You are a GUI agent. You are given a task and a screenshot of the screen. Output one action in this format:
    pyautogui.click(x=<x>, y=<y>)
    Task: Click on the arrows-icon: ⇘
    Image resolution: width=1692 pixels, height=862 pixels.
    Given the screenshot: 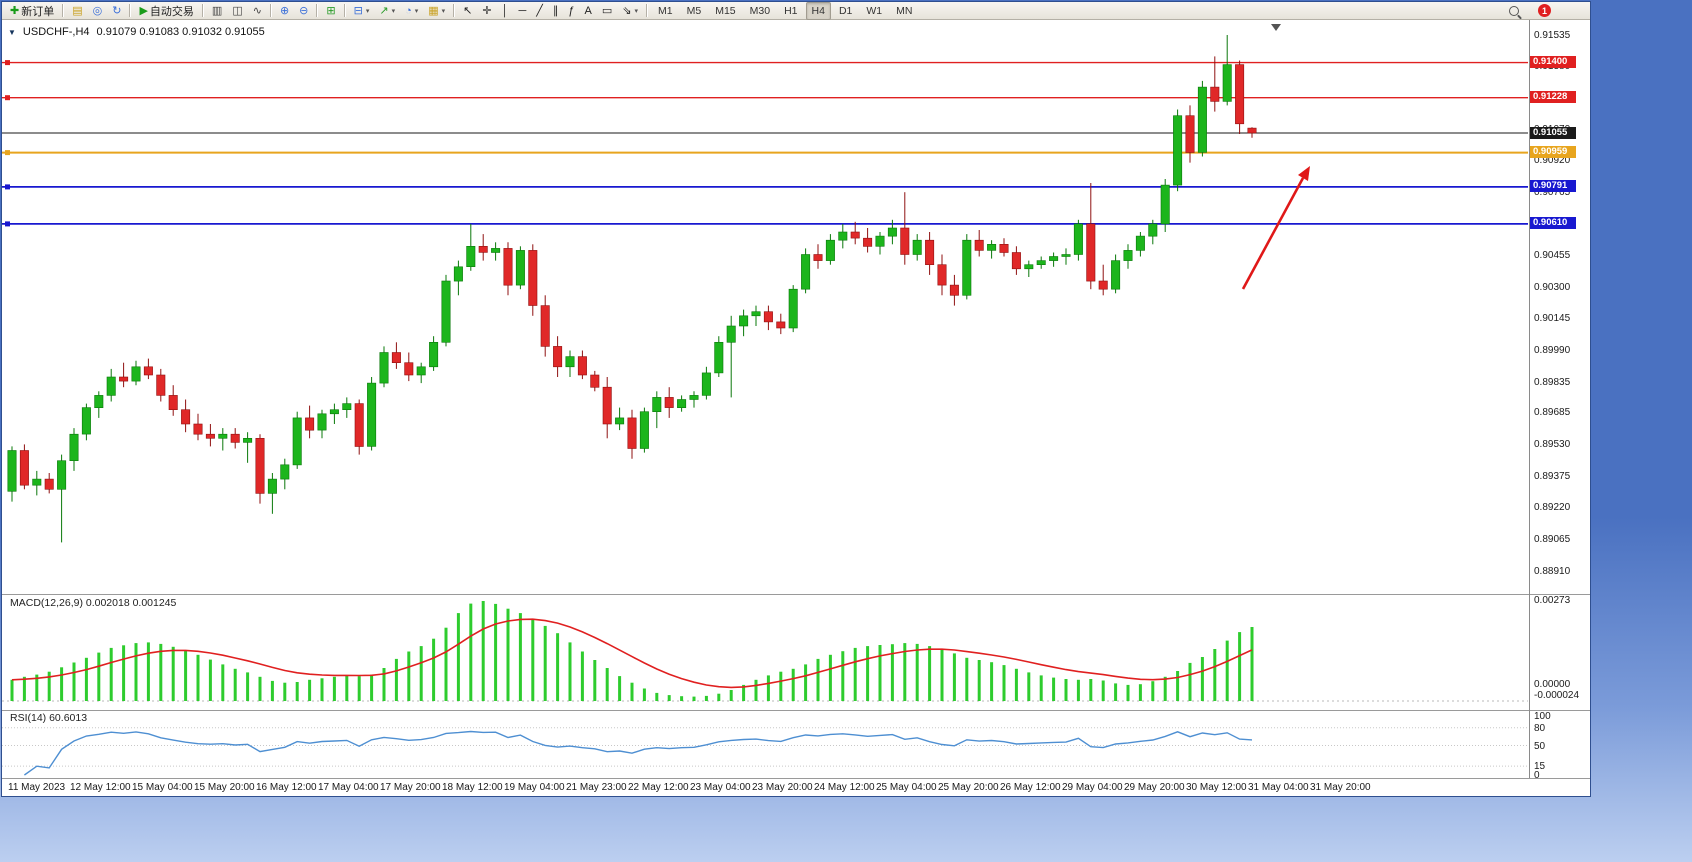 What is the action you would take?
    pyautogui.click(x=627, y=10)
    